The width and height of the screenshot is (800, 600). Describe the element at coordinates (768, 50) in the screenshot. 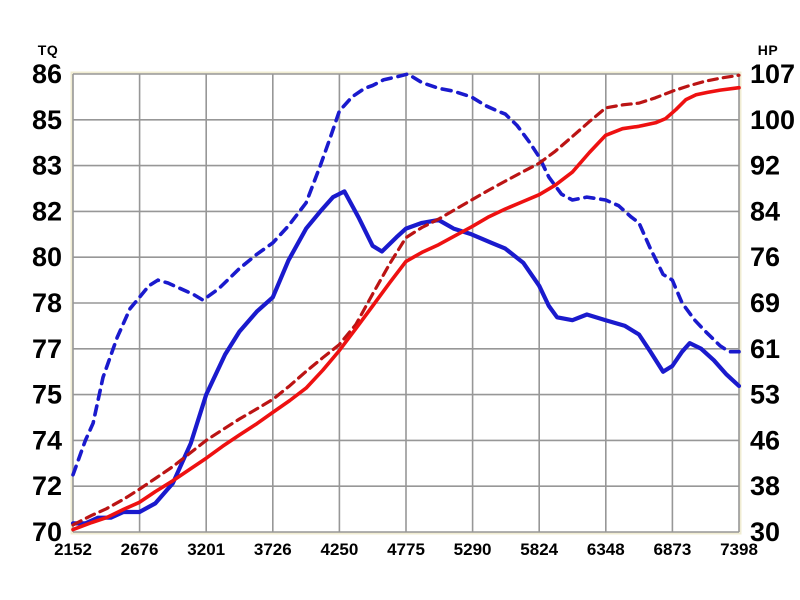

I see `hp-axis-unit-label: HP` at that location.